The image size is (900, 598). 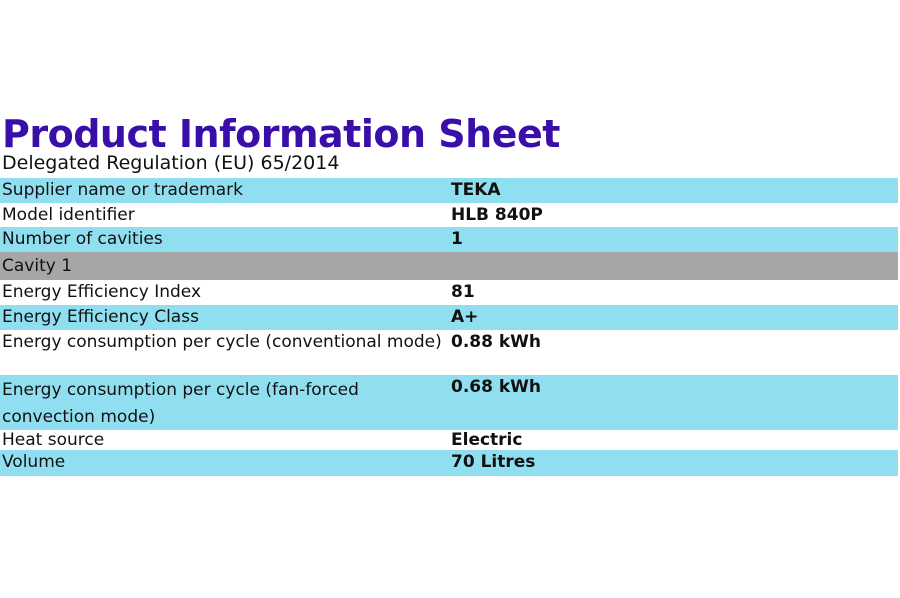 What do you see at coordinates (476, 190) in the screenshot?
I see `row-value: TEKA` at bounding box center [476, 190].